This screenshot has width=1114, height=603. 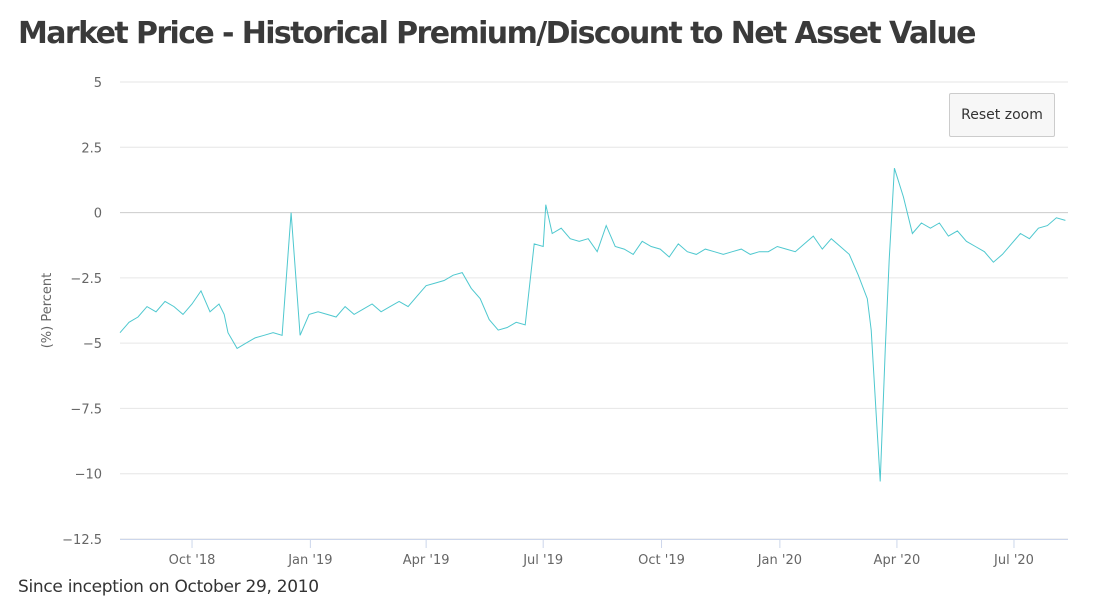 I want to click on y-tick-label: −10, so click(x=88, y=475).